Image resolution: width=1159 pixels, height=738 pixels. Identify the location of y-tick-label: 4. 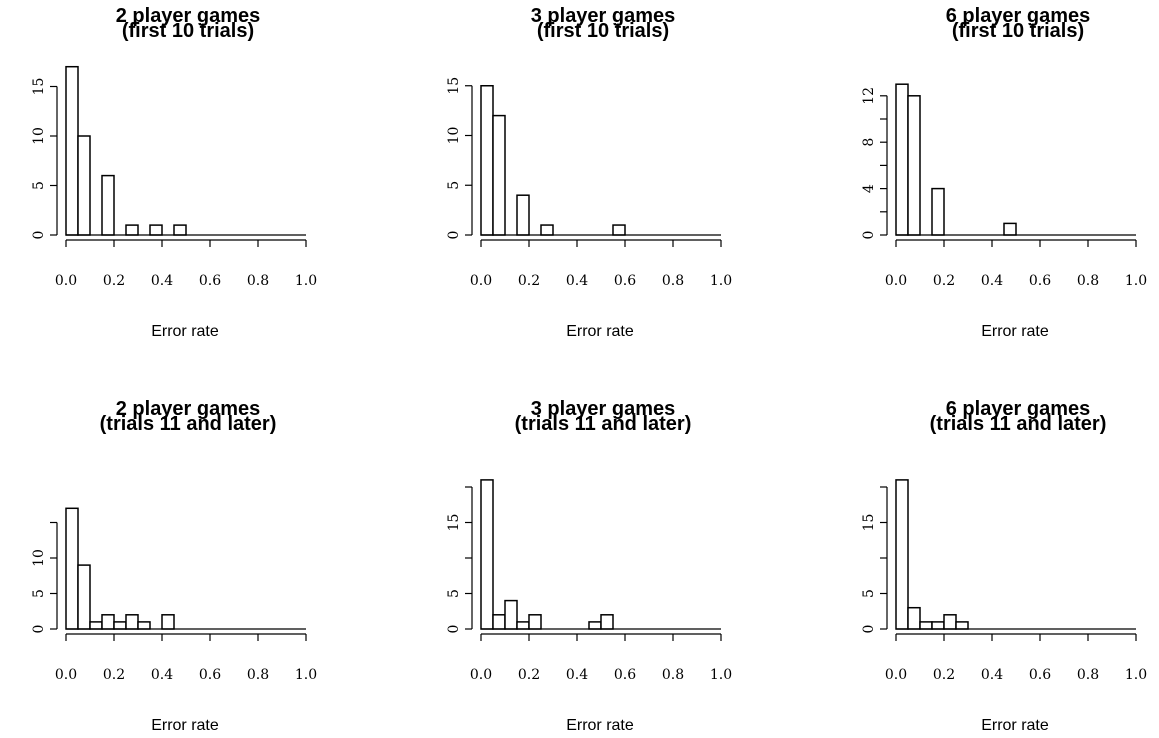
(869, 188).